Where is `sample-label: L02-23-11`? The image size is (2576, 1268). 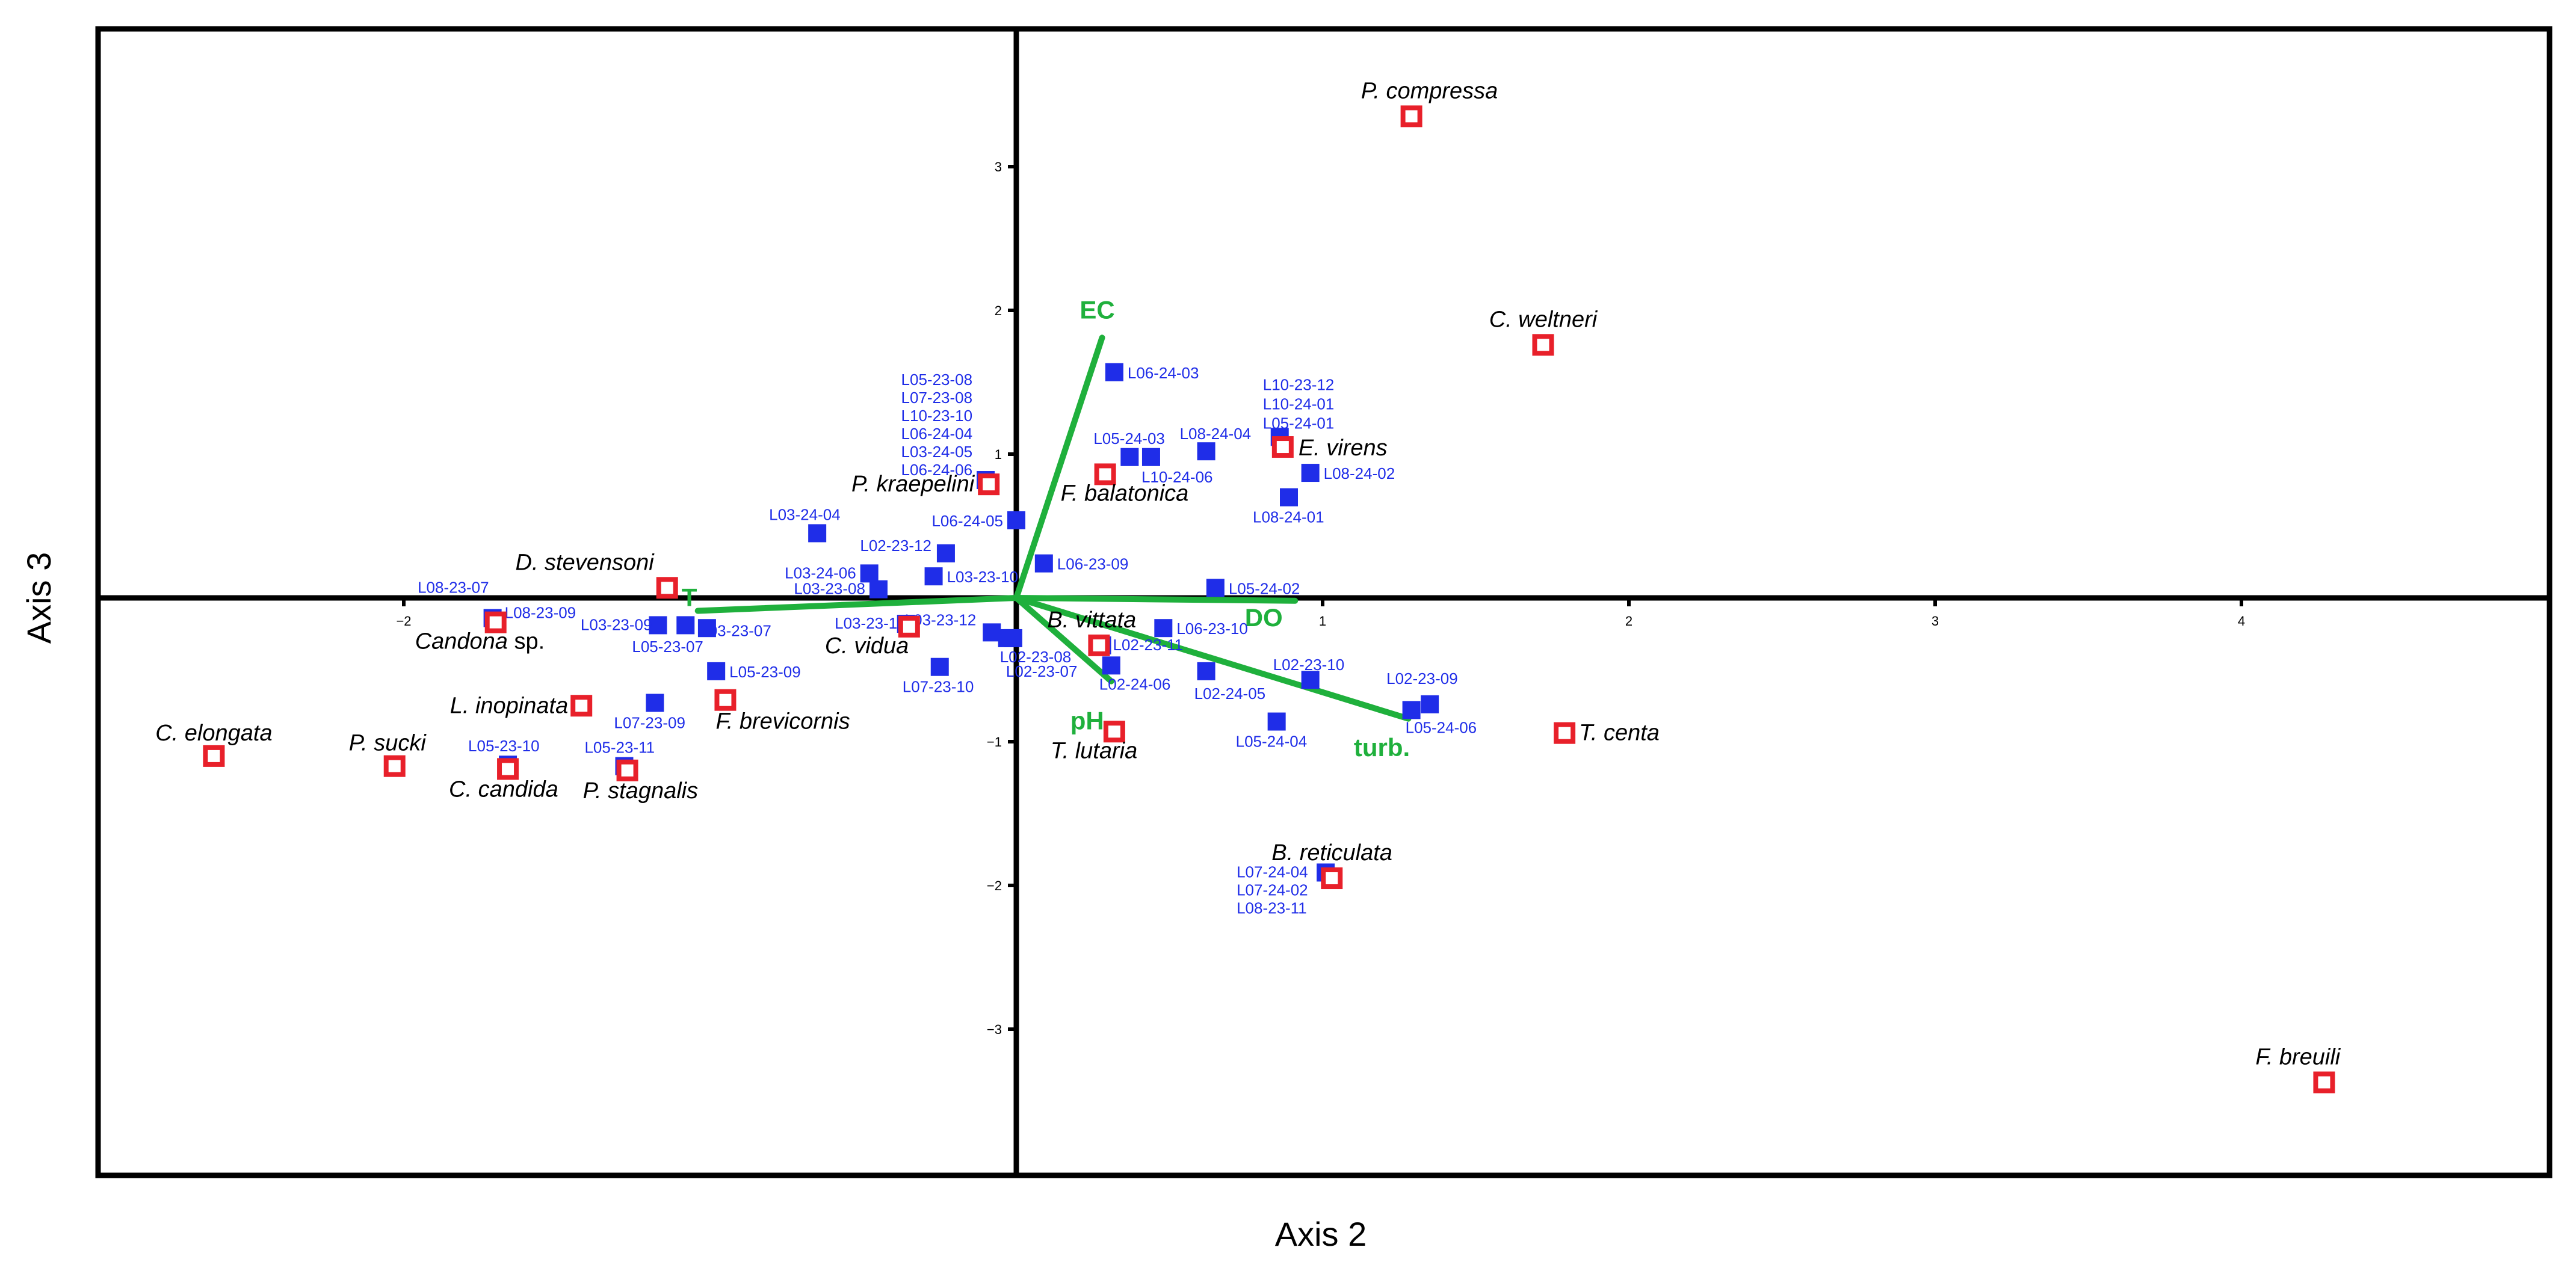
sample-label: L02-23-11 is located at coordinates (1148, 645).